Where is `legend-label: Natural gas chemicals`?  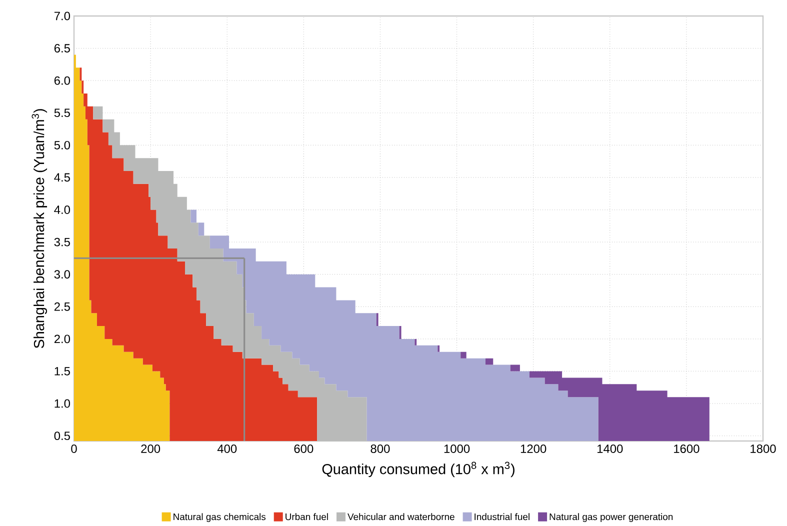
legend-label: Natural gas chemicals is located at coordinates (220, 517).